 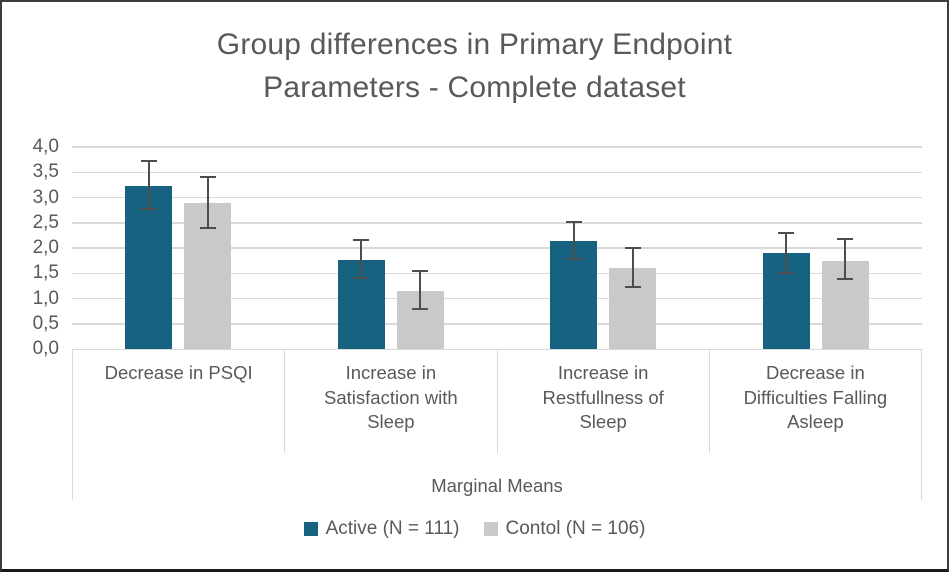 What do you see at coordinates (45, 247) in the screenshot?
I see `y-axis-tick-label: 2,0` at bounding box center [45, 247].